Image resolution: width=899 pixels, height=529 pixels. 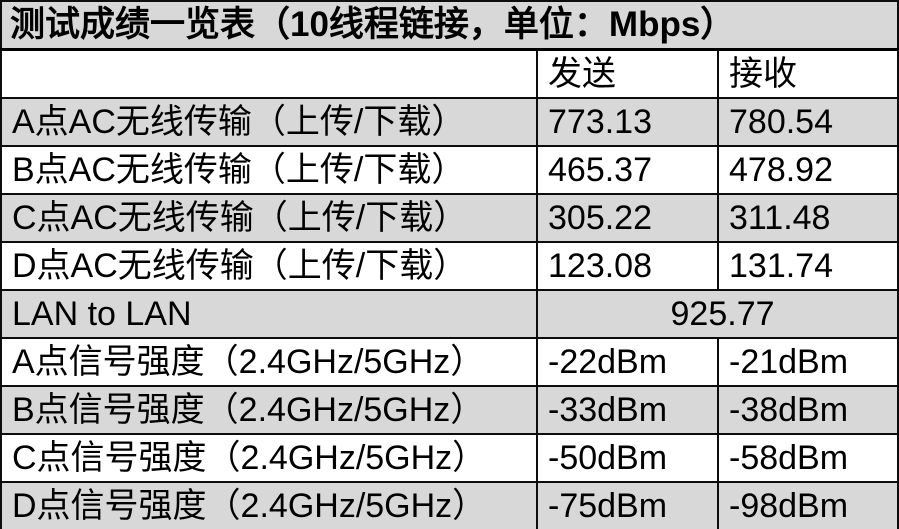 I want to click on header-row: 发送 接收, so click(x=449, y=73).